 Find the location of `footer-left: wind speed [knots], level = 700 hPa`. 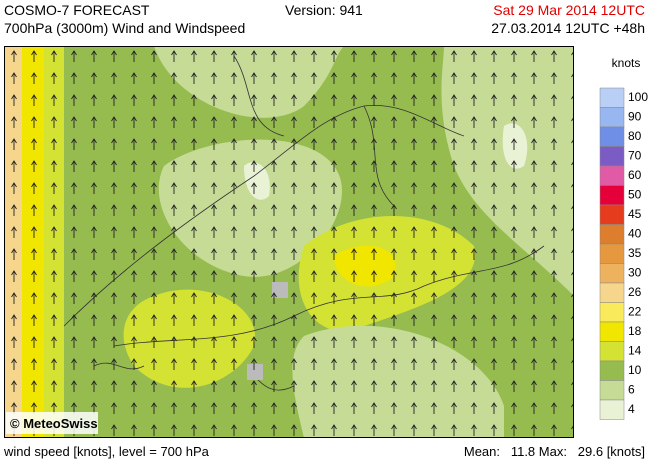

footer-left: wind speed [knots], level = 700 hPa is located at coordinates (106, 451).